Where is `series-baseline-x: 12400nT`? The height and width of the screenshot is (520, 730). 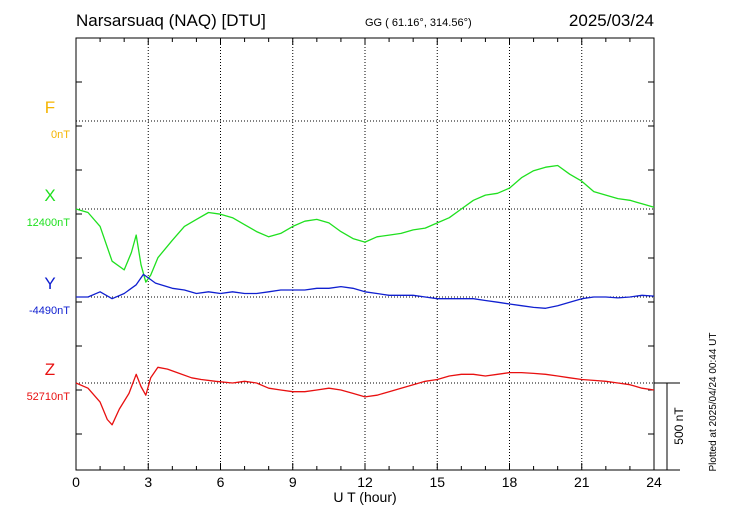 series-baseline-x: 12400nT is located at coordinates (49, 223).